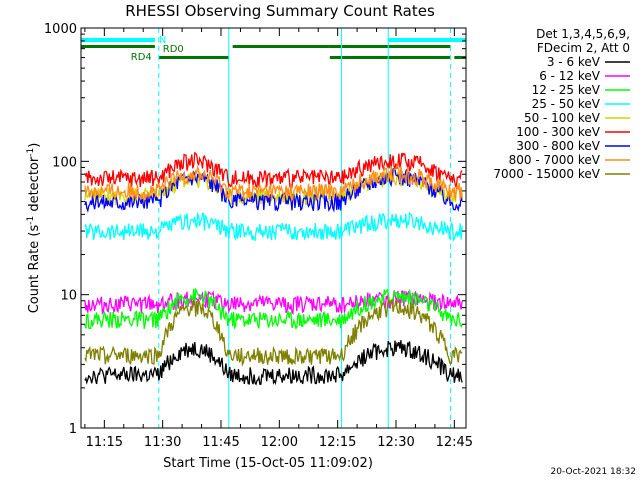 This screenshot has width=640, height=480. Describe the element at coordinates (60, 29) in the screenshot. I see `y-tick-label: 1000` at that location.